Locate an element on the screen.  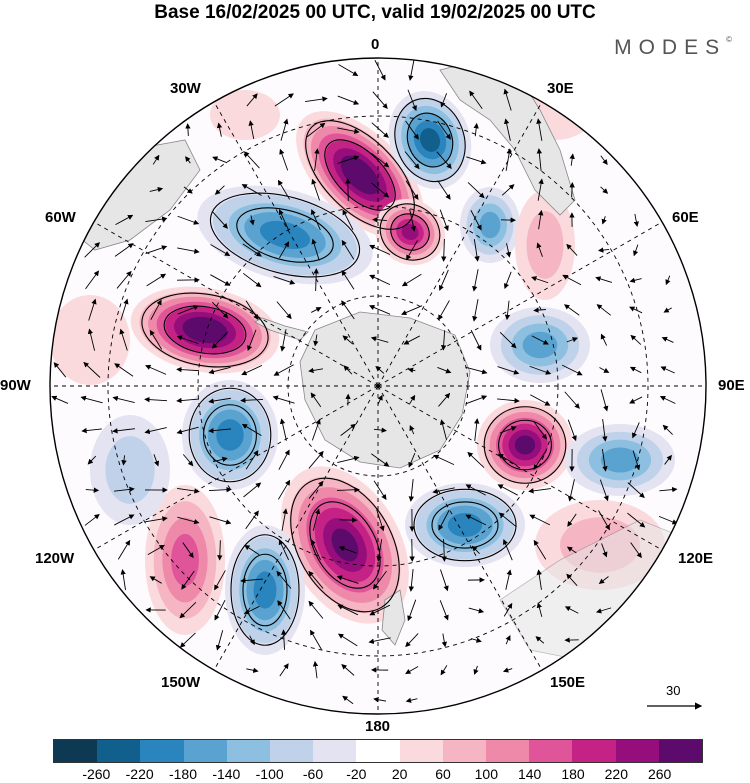
lon-label-180: 180 is located at coordinates (378, 726).